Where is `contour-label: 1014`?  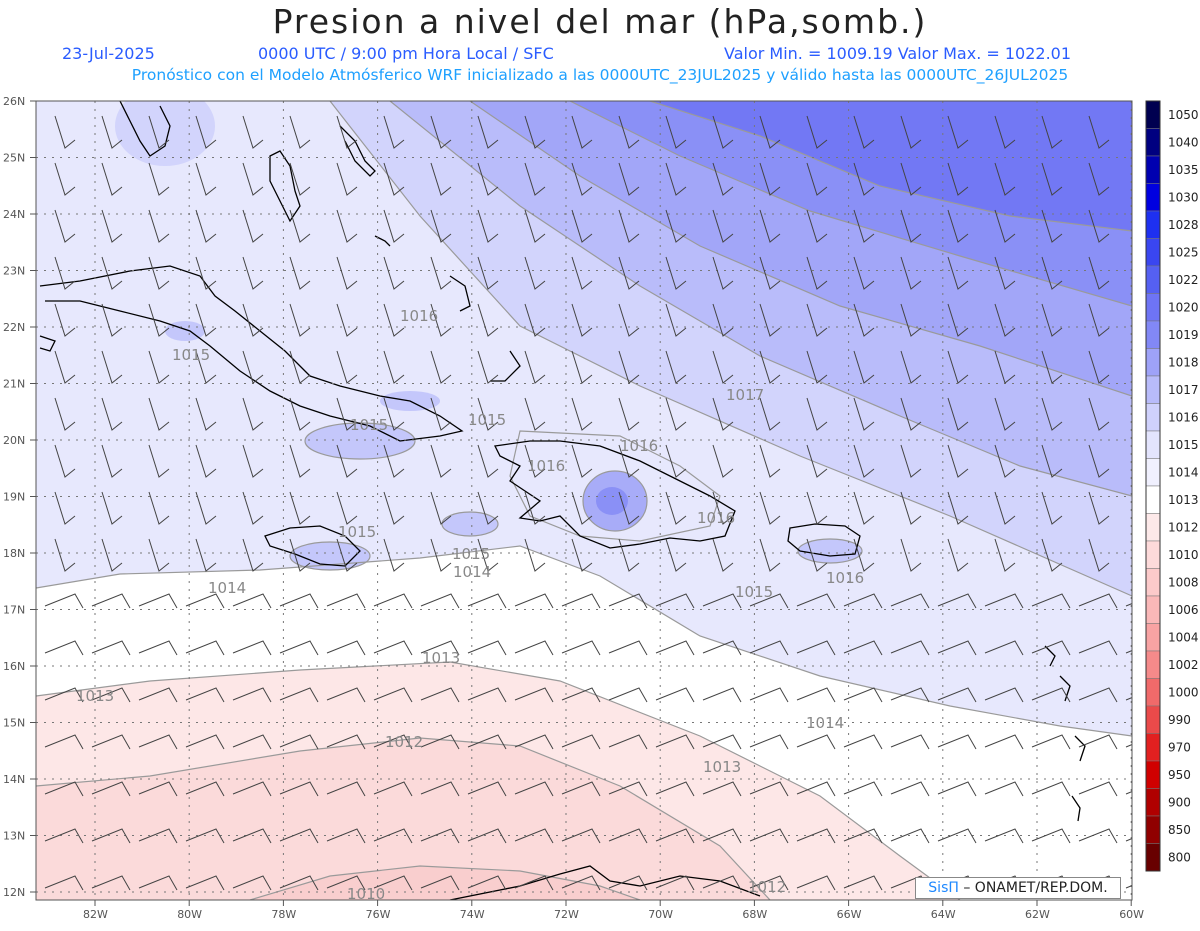 contour-label: 1014 is located at coordinates (472, 572).